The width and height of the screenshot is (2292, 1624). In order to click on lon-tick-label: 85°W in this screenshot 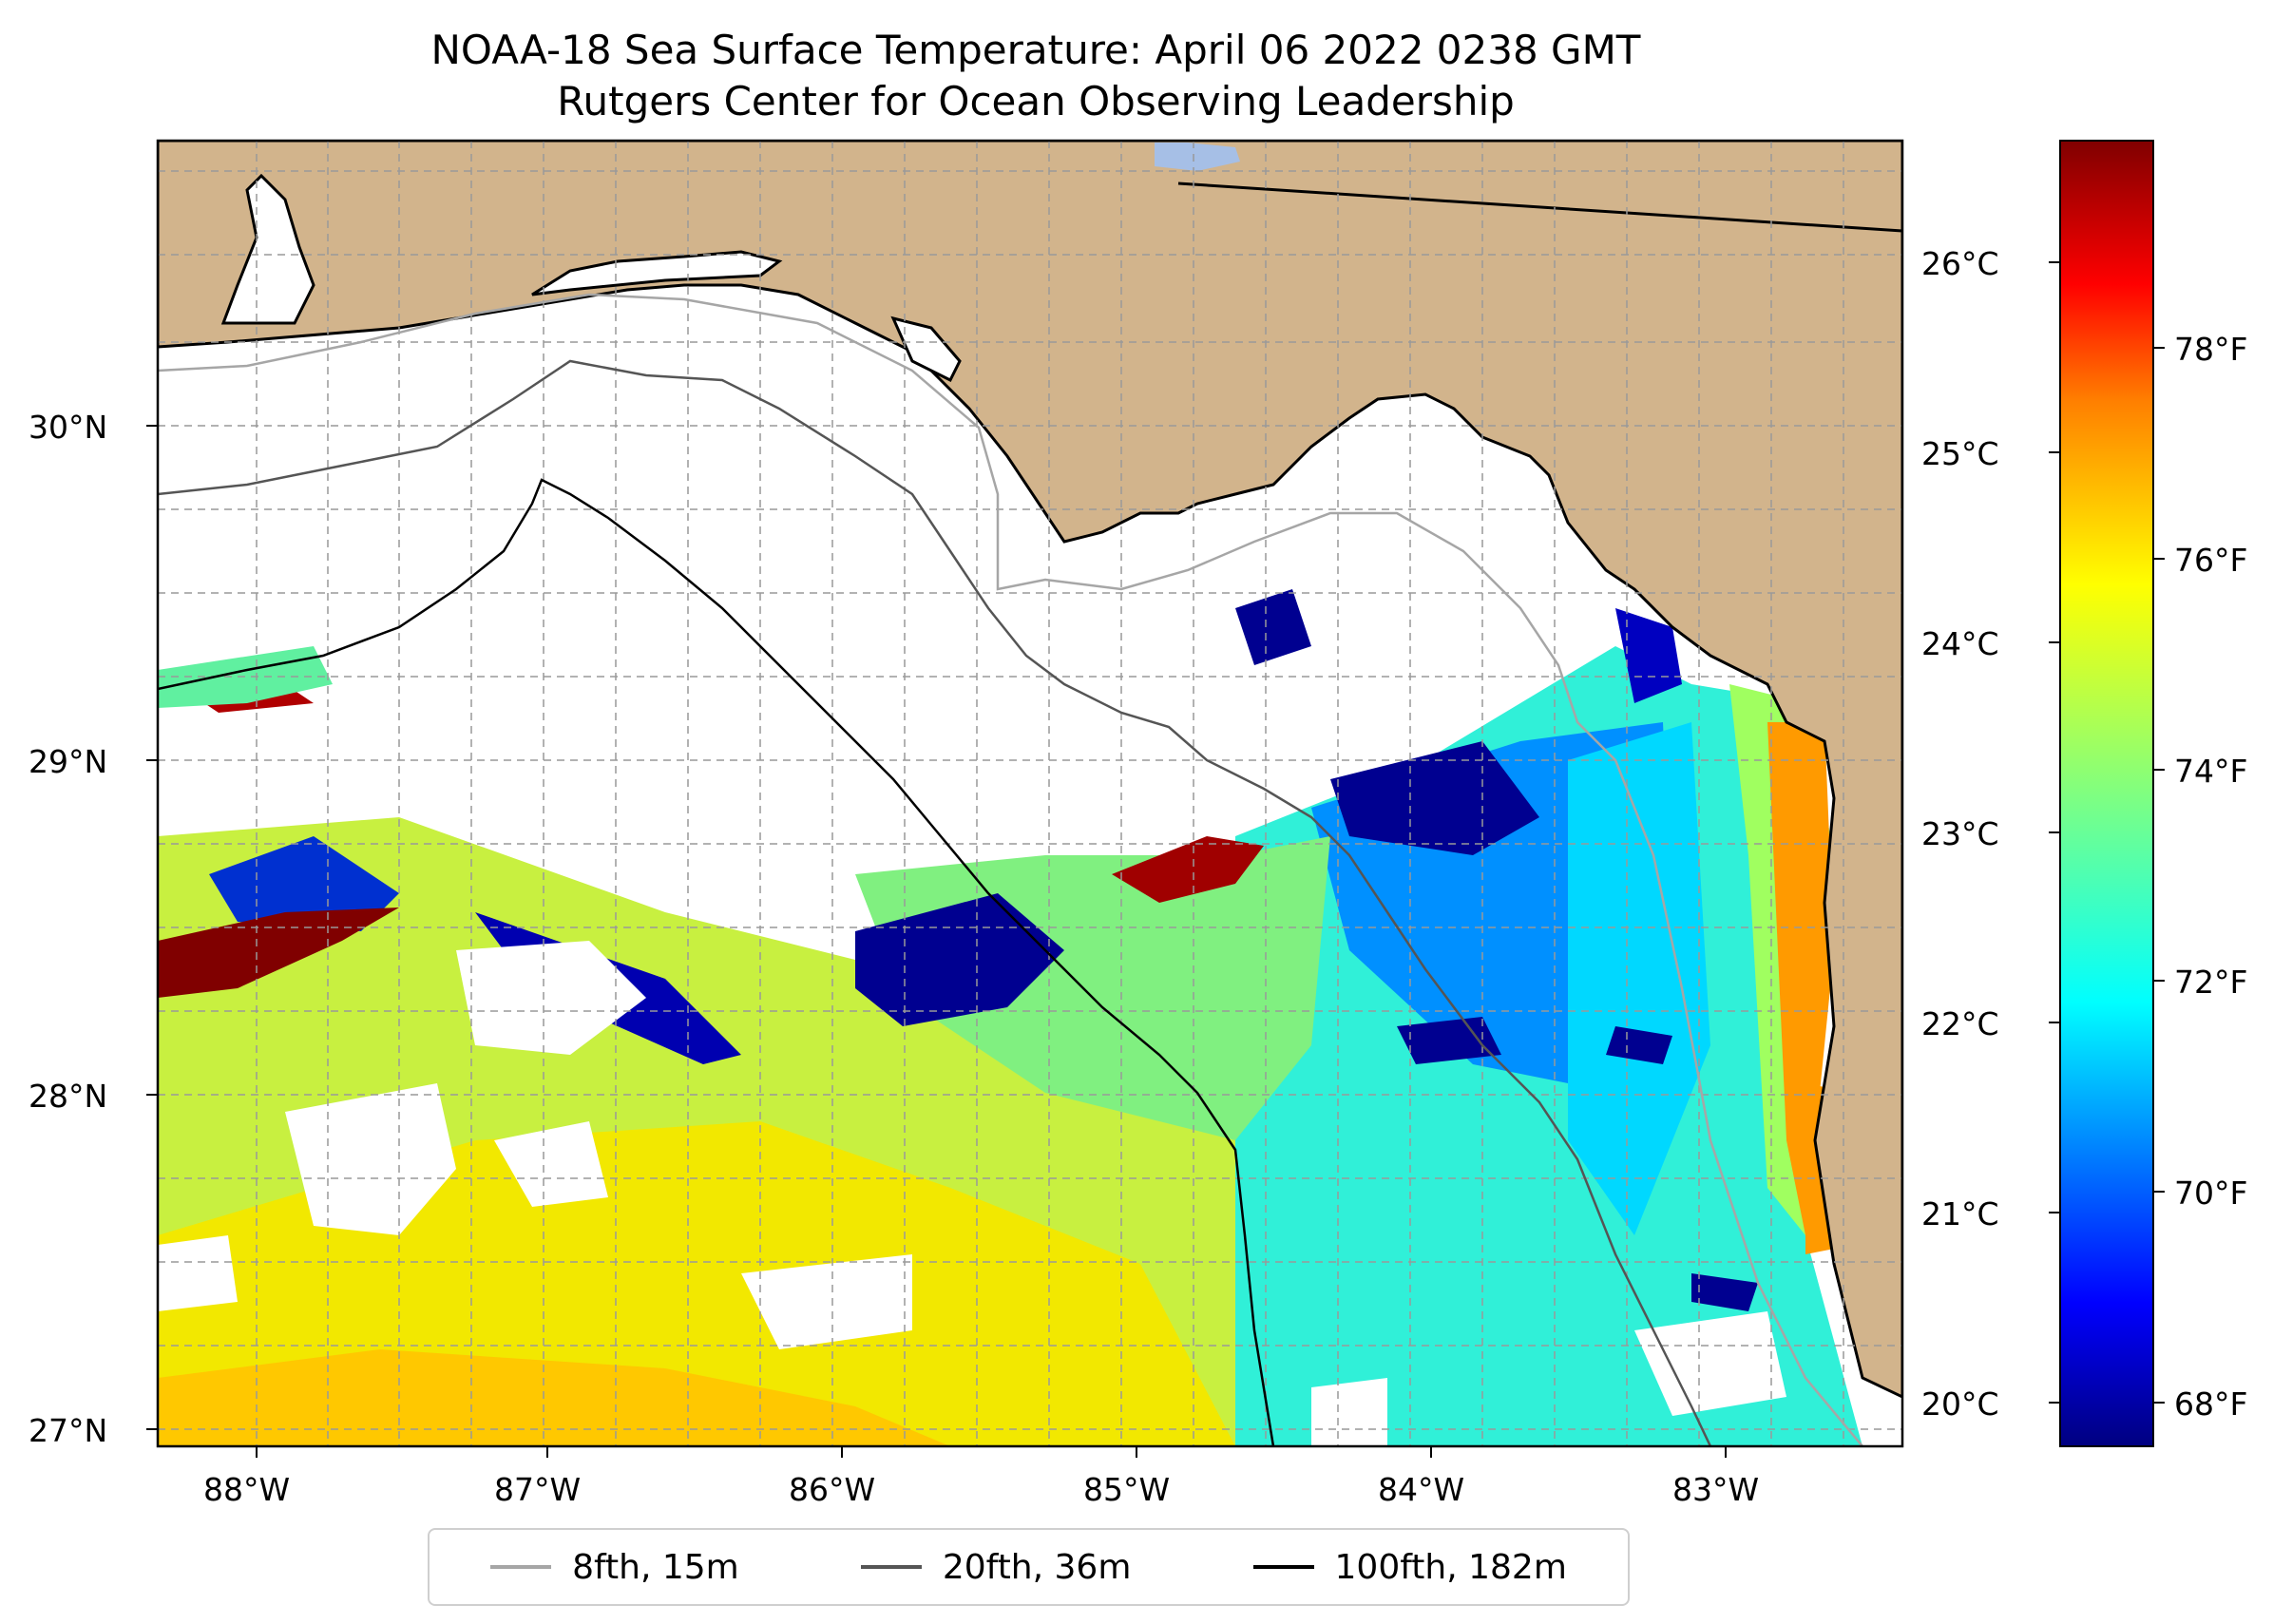, I will do `click(1127, 1489)`.